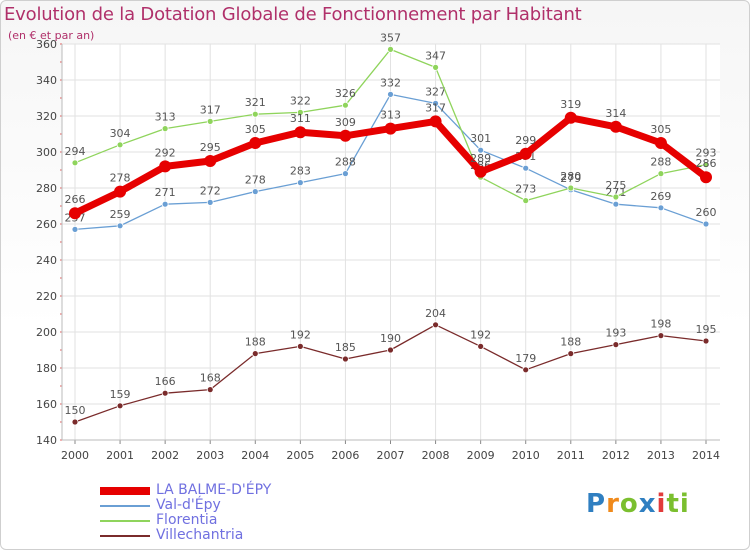 The width and height of the screenshot is (750, 550). Describe the element at coordinates (125, 491) in the screenshot. I see `legend-swatch-la-balme` at that location.